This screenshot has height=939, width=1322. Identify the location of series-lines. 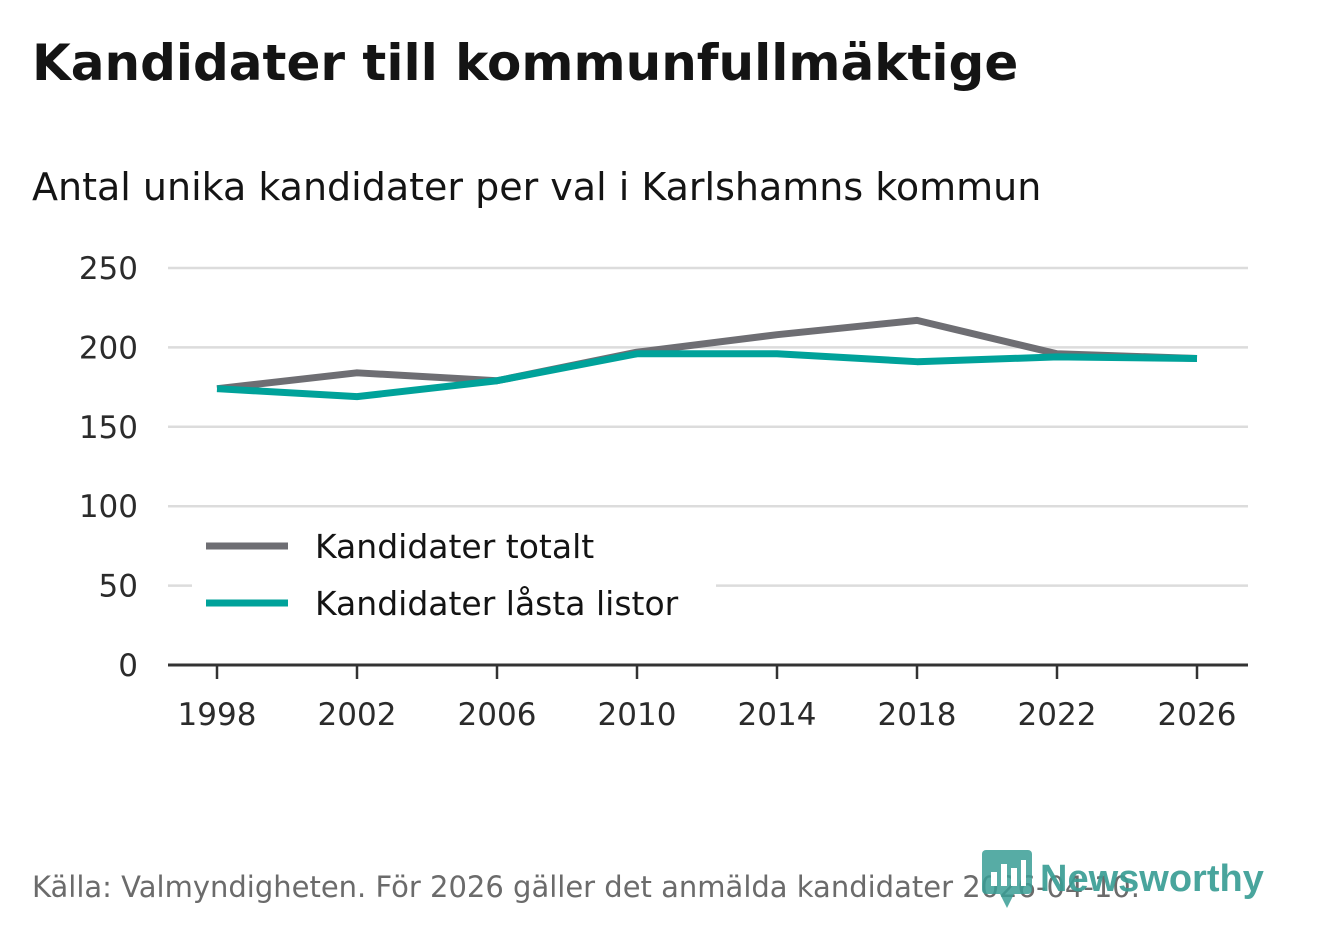
(707, 358).